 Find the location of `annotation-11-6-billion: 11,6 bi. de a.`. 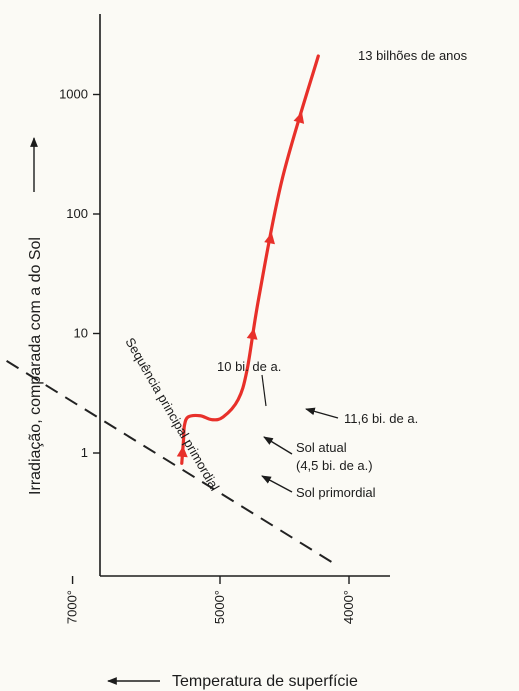

annotation-11-6-billion: 11,6 bi. de a. is located at coordinates (381, 418).